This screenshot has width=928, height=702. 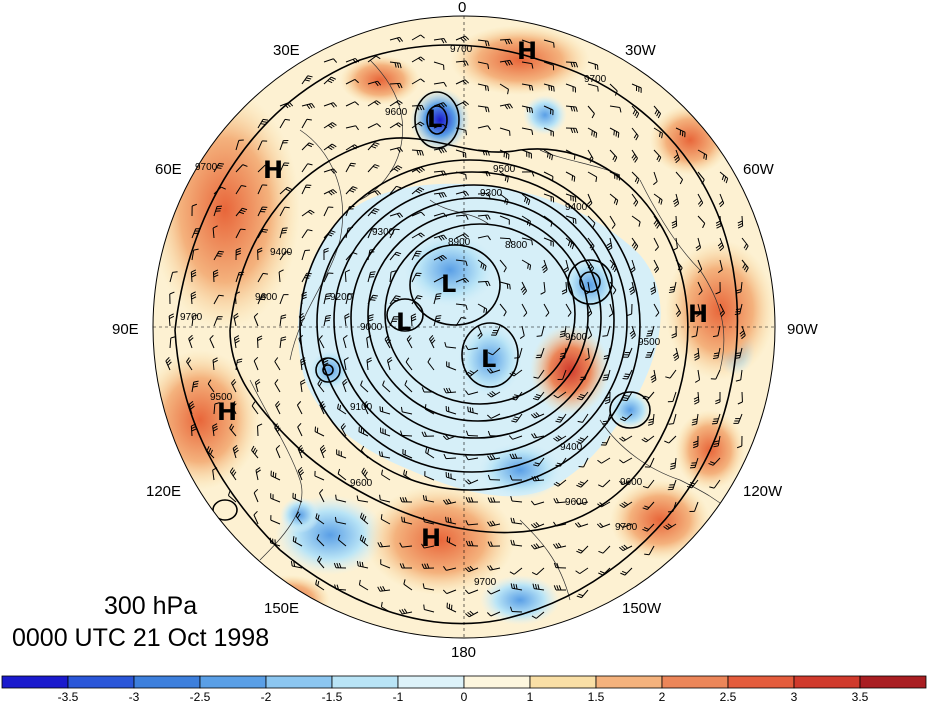 What do you see at coordinates (281, 608) in the screenshot?
I see `lon-label-150e: 150E` at bounding box center [281, 608].